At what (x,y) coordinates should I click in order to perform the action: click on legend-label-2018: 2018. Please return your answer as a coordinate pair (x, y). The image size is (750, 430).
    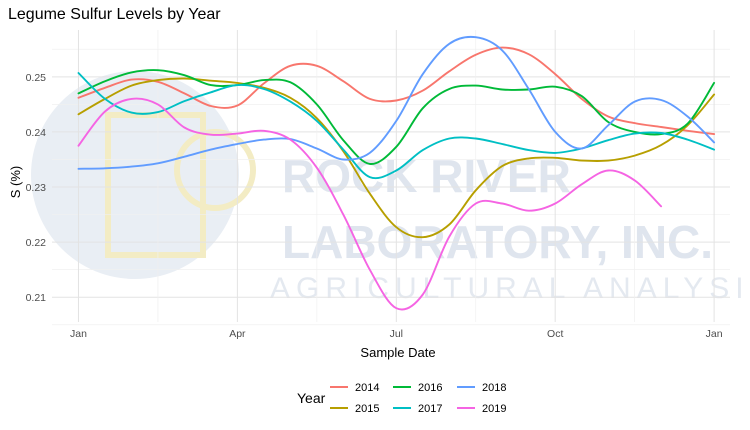
    Looking at the image, I should click on (494, 388).